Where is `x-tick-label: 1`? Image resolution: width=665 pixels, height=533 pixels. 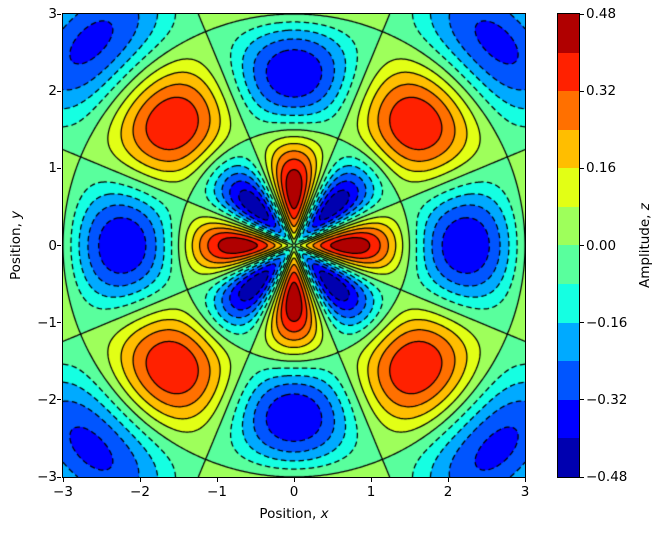
x-tick-label: 1 is located at coordinates (371, 492).